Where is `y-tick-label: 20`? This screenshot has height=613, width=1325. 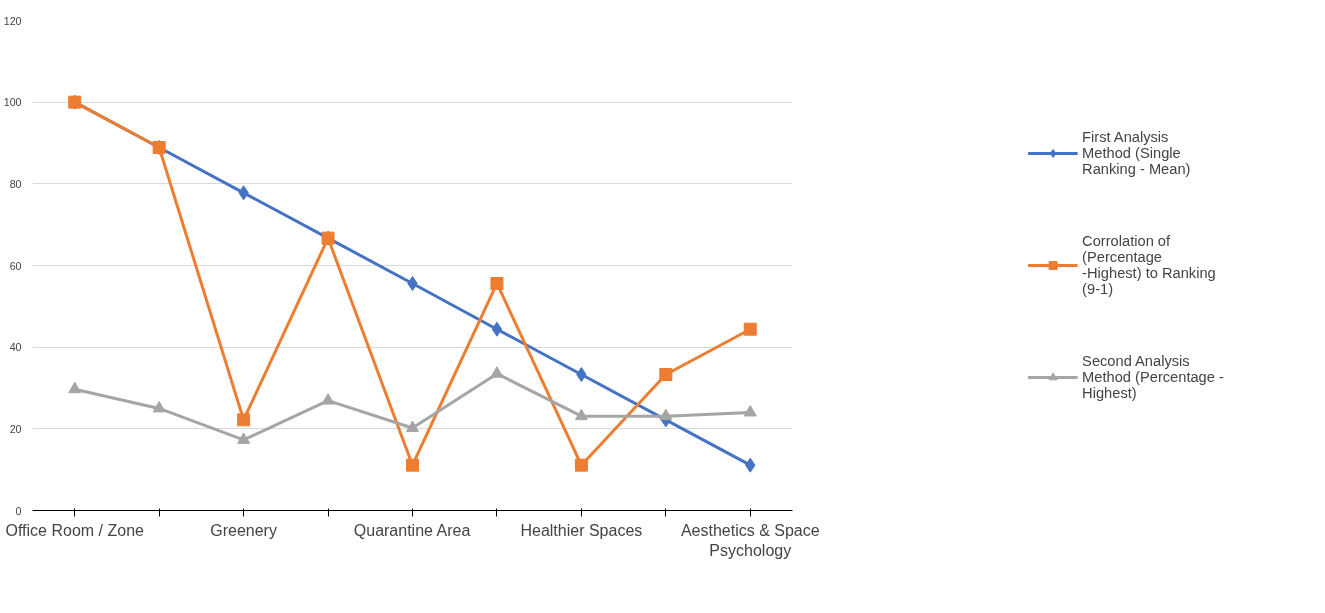 y-tick-label: 20 is located at coordinates (15, 428).